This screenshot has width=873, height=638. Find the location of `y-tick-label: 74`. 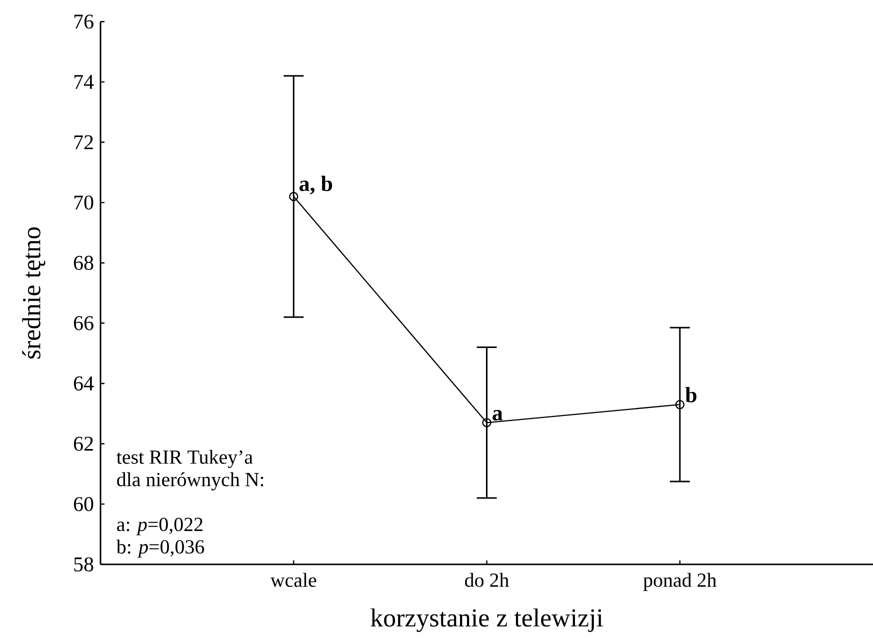

y-tick-label: 74 is located at coordinates (84, 81).